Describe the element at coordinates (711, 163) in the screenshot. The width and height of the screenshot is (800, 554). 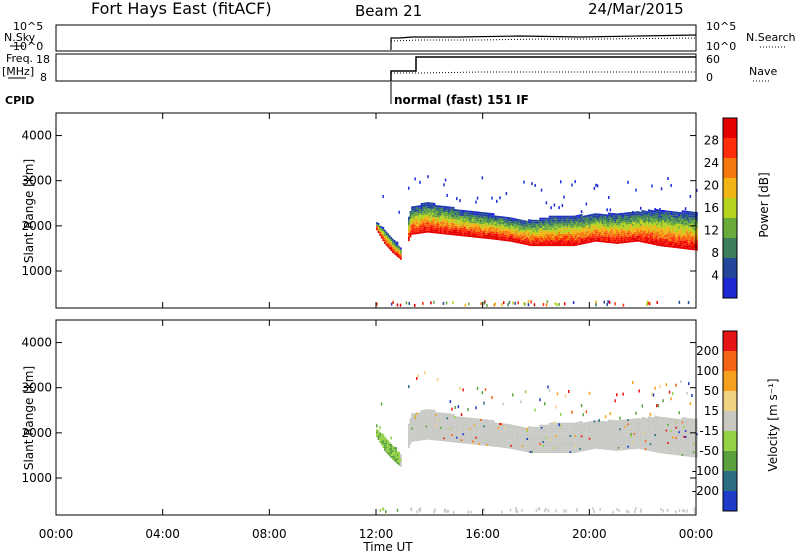
I see `colorbar-tick-label: 24` at that location.